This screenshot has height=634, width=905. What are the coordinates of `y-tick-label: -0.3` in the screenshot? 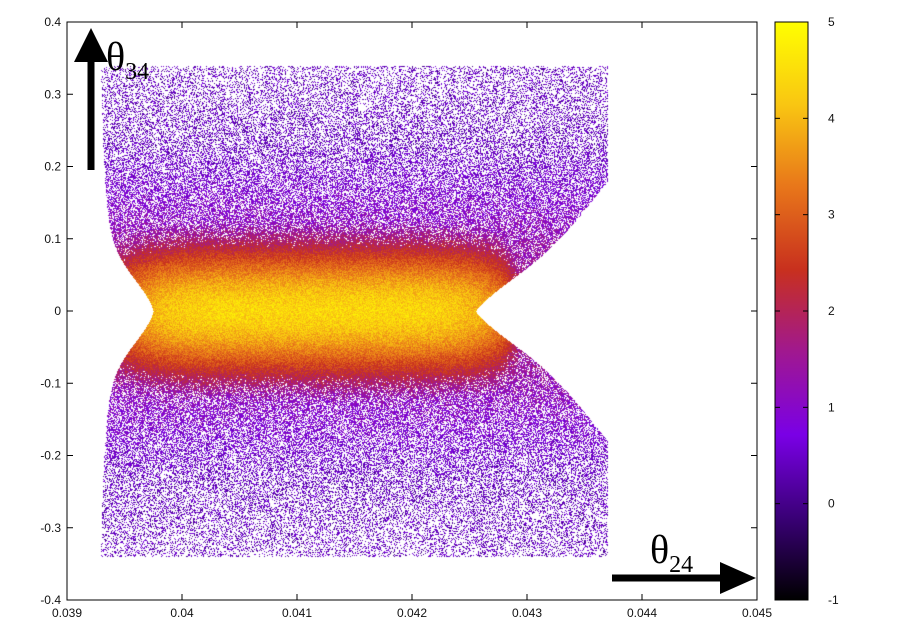 It's located at (50, 528).